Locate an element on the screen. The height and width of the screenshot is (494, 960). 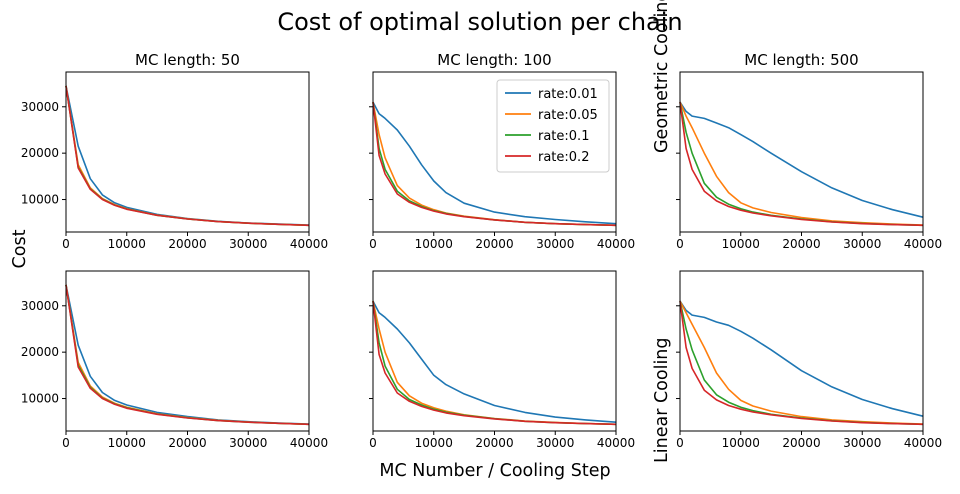
panel: 0 10000 20000 30000 40000 MC length: 500 is located at coordinates (809, 151).